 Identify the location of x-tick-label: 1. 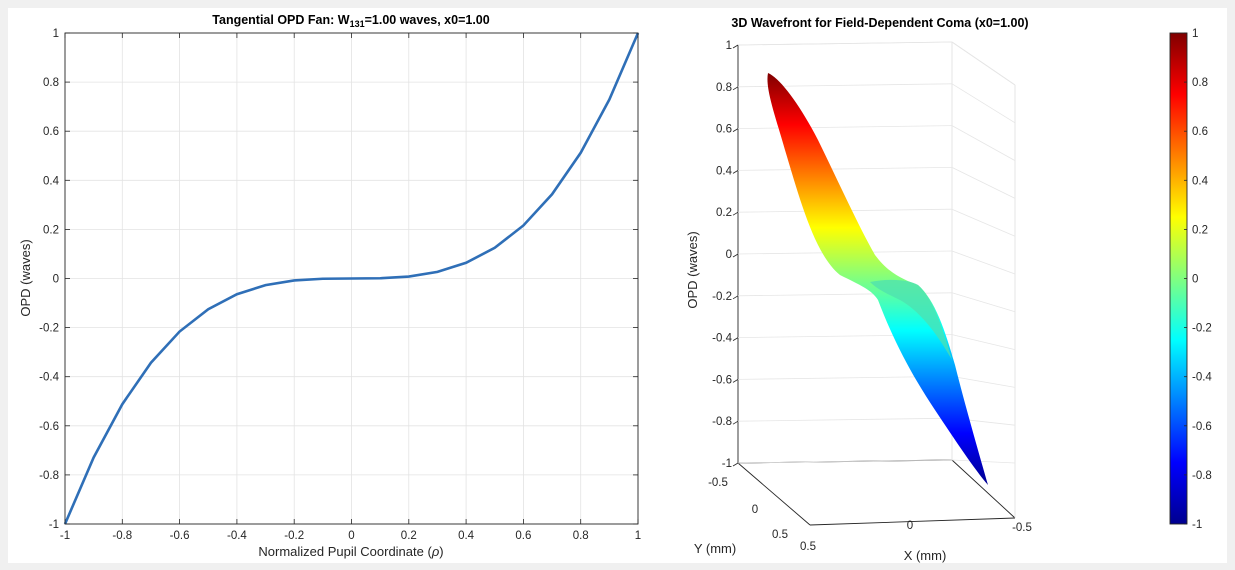
(638, 536).